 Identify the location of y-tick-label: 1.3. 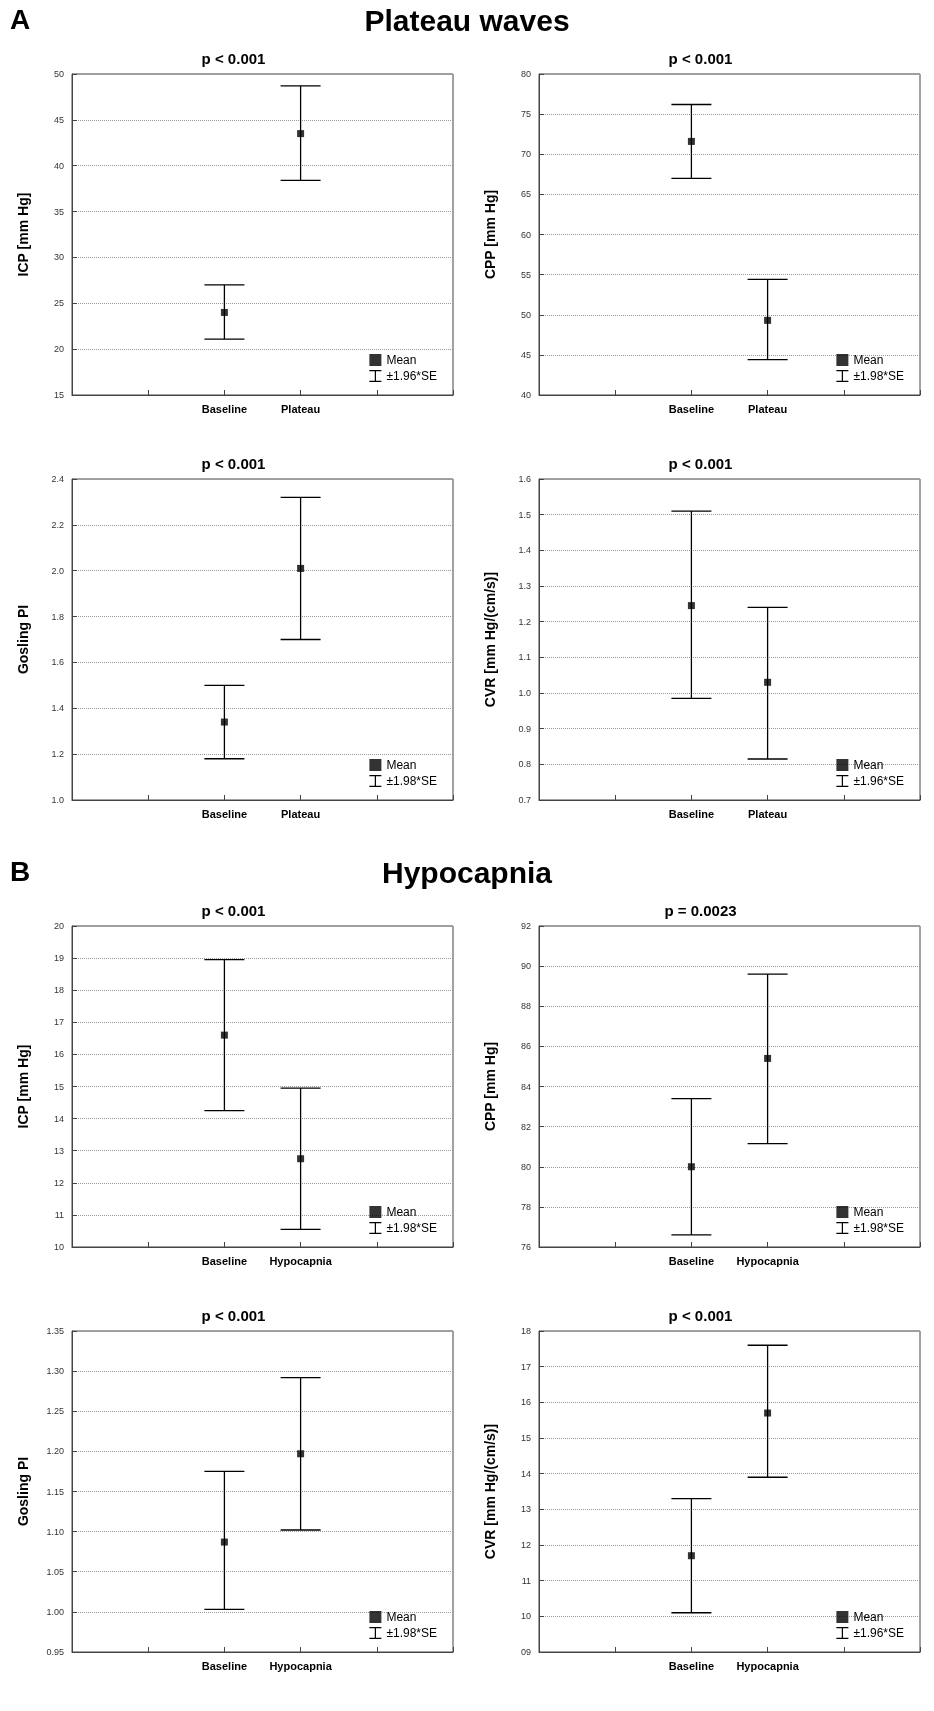
(524, 586).